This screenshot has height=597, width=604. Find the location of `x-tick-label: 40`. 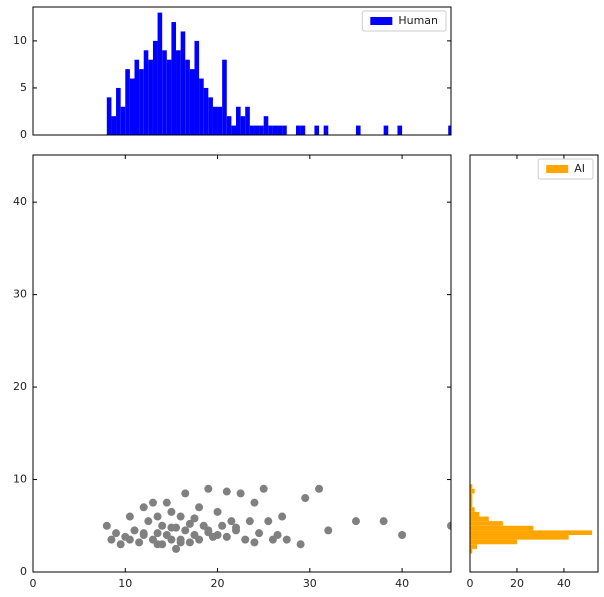

x-tick-label: 40 is located at coordinates (402, 583).